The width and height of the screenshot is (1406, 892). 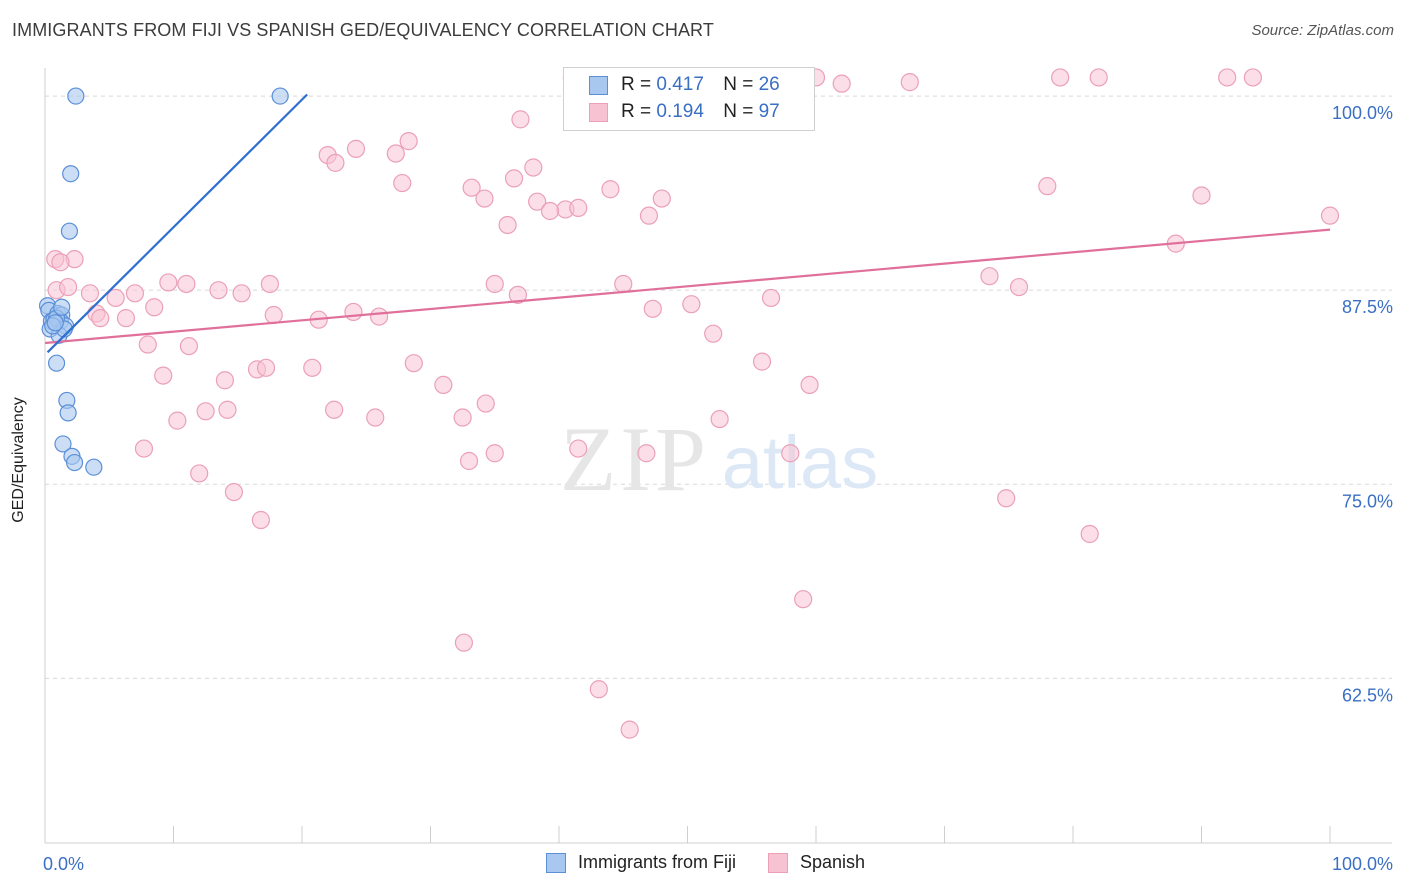 What do you see at coordinates (816, 862) in the screenshot?
I see `legend-item-spanish: Spanish` at bounding box center [816, 862].